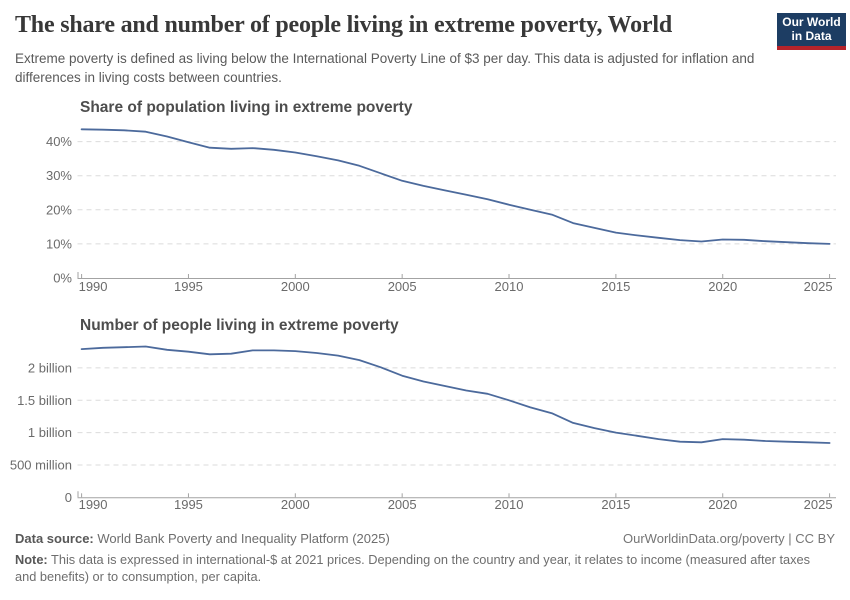  I want to click on y-axis-tick-label: 1.5 billion, so click(44, 400).